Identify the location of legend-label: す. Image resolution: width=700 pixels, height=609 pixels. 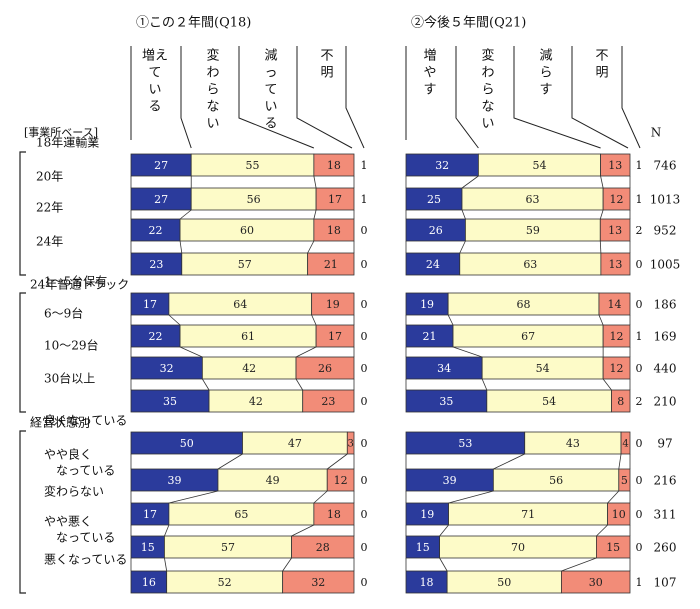
(429, 90).